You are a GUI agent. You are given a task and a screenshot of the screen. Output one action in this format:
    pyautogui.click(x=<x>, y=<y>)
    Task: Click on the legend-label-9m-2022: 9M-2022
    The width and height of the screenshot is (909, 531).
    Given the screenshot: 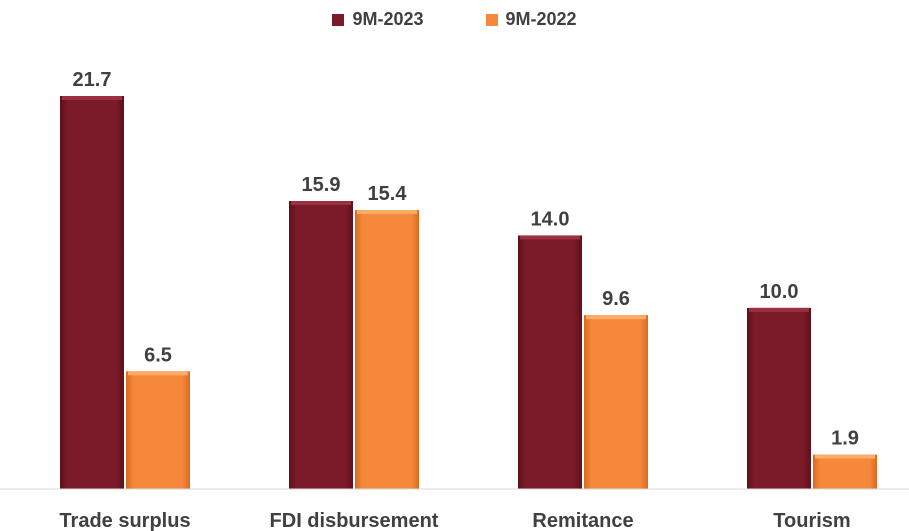 What is the action you would take?
    pyautogui.click(x=541, y=19)
    